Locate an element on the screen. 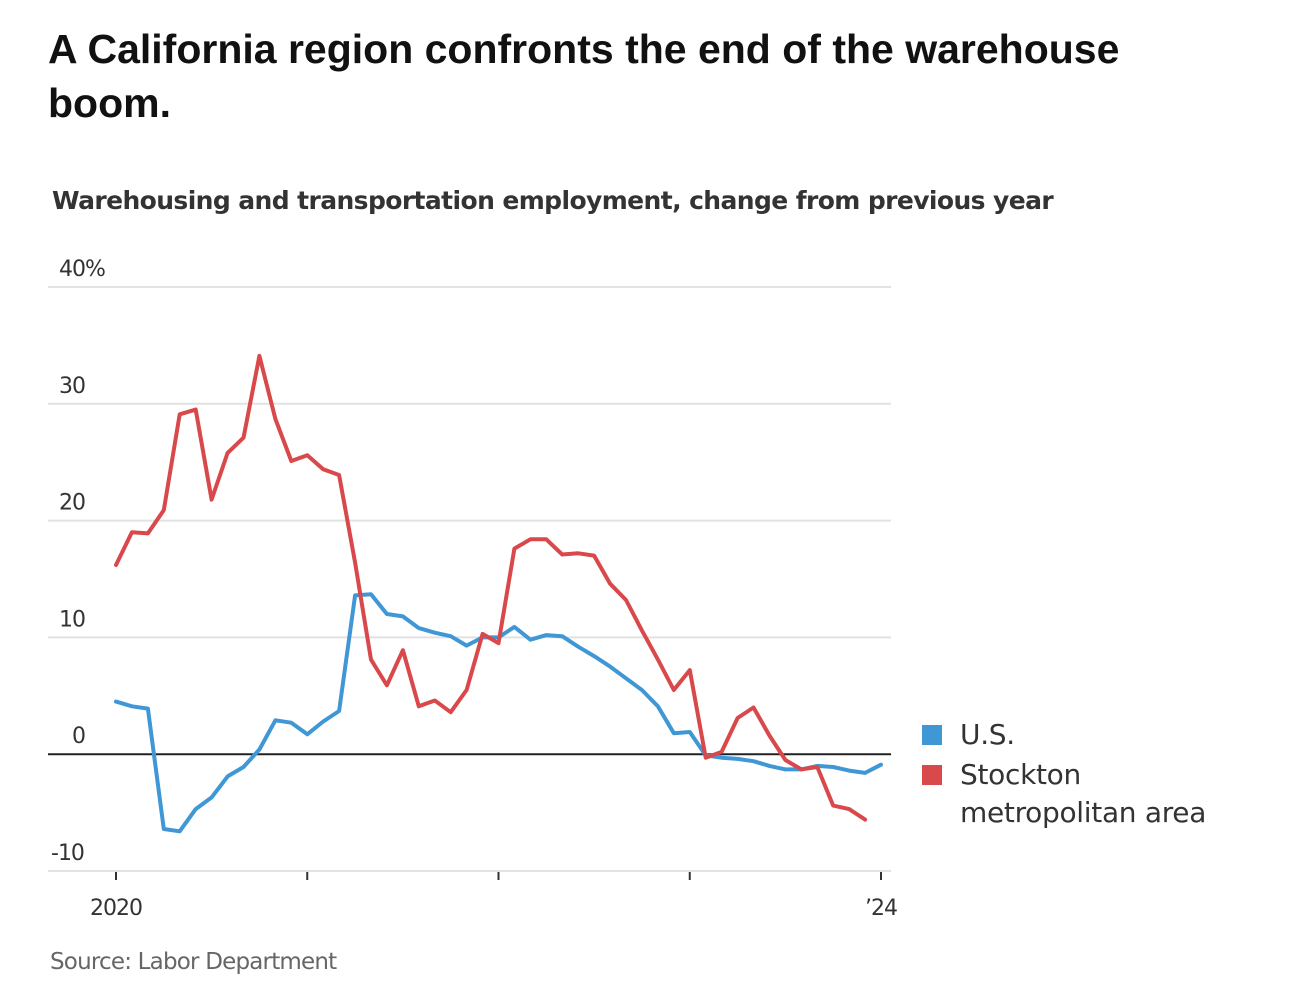 This screenshot has width=1306, height=1006. y-tick-label: 40% is located at coordinates (82, 269).